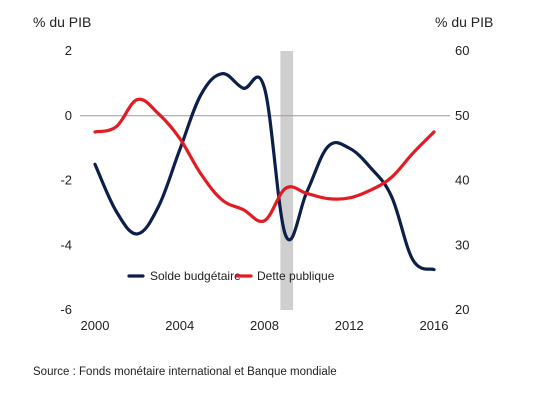 The width and height of the screenshot is (540, 400). I want to click on right-tick-label: 20, so click(462, 309).